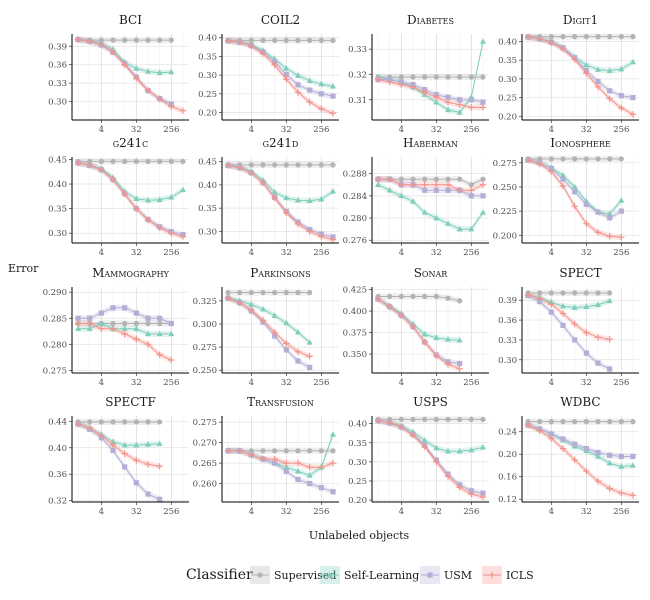 The image size is (650, 600). I want to click on band-self-learning, so click(119, 434).